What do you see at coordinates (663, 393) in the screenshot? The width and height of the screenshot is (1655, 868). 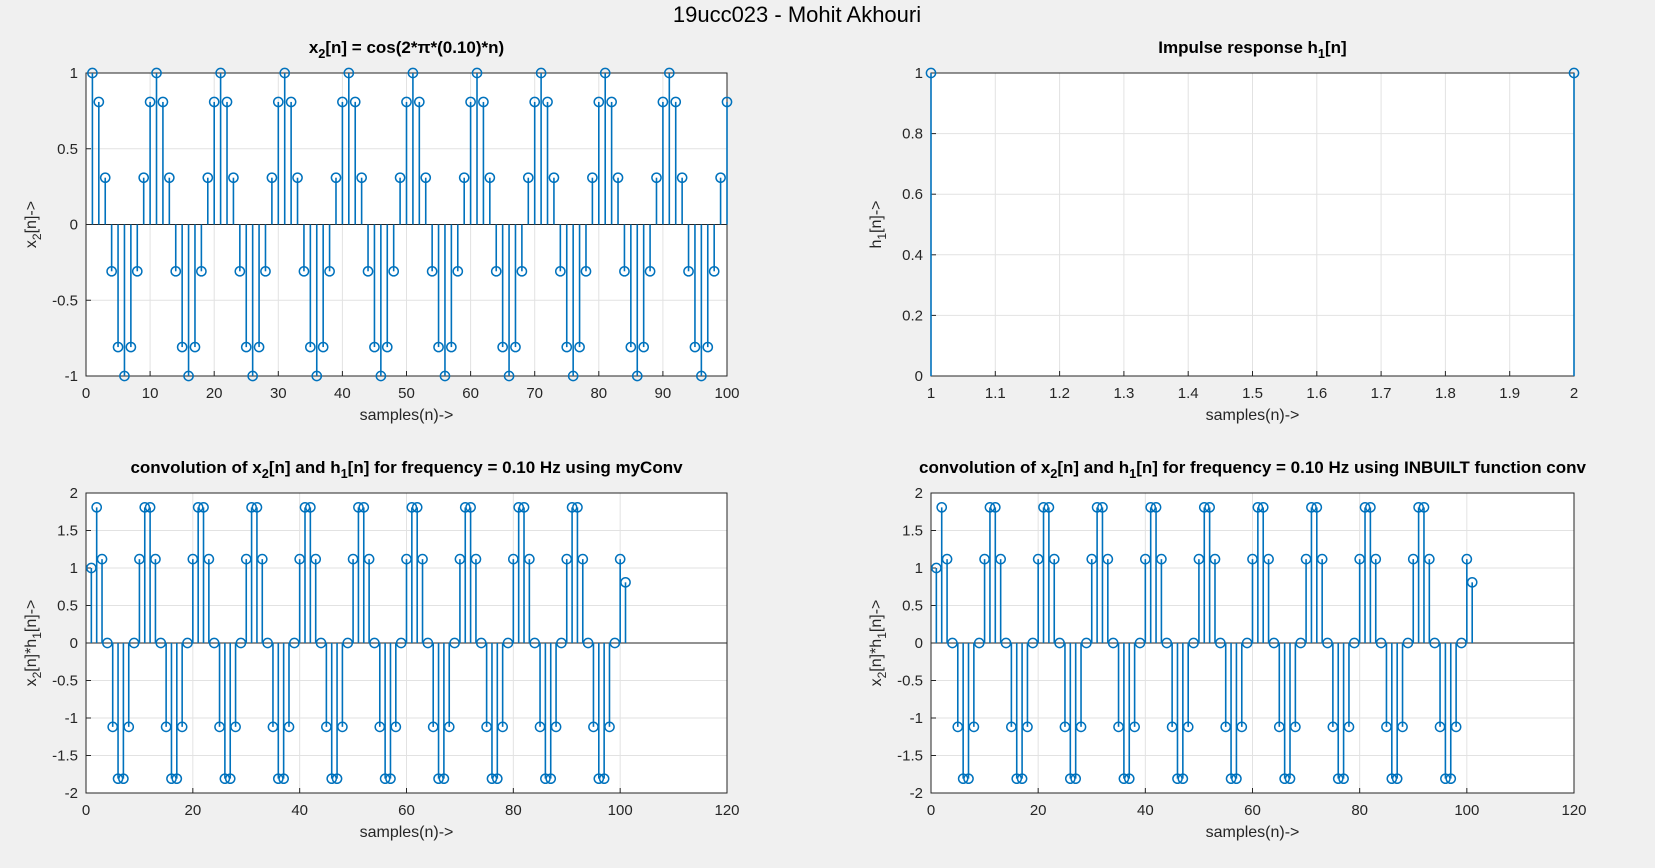 I see `x-tick-label: 90` at bounding box center [663, 393].